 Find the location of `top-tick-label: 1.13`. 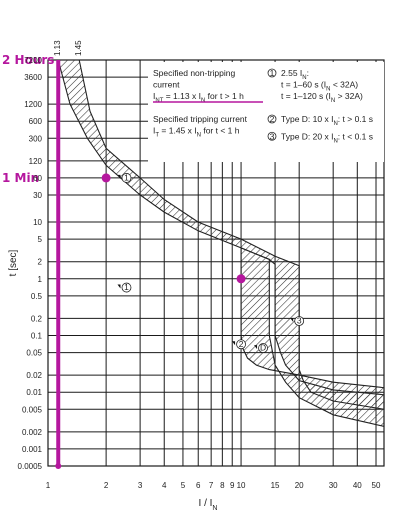

top-tick-label: 1.13 is located at coordinates (57, 48).